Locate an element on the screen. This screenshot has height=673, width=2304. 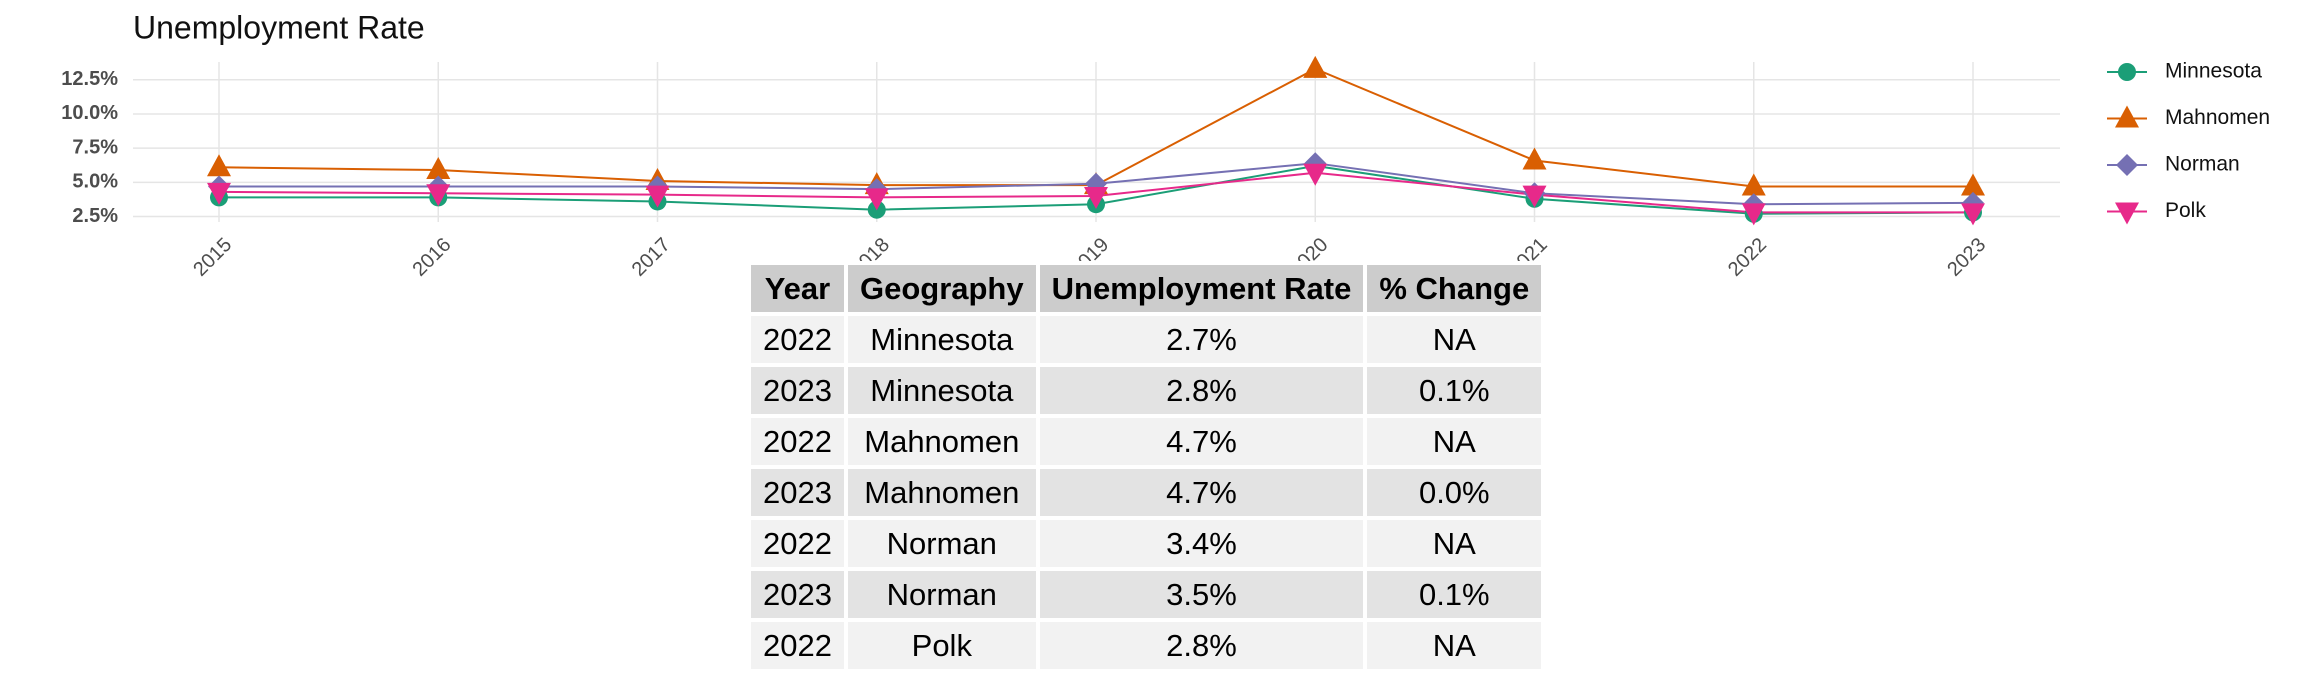
legend-label: Minnesota is located at coordinates (2213, 71).